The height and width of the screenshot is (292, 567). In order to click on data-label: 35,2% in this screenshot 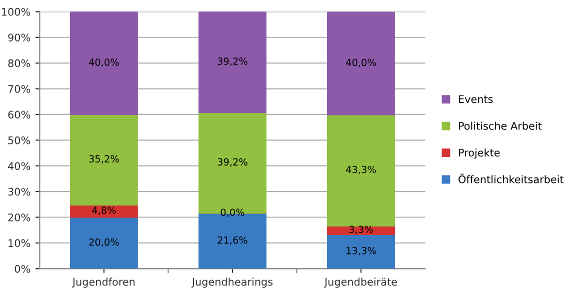, I will do `click(104, 159)`.